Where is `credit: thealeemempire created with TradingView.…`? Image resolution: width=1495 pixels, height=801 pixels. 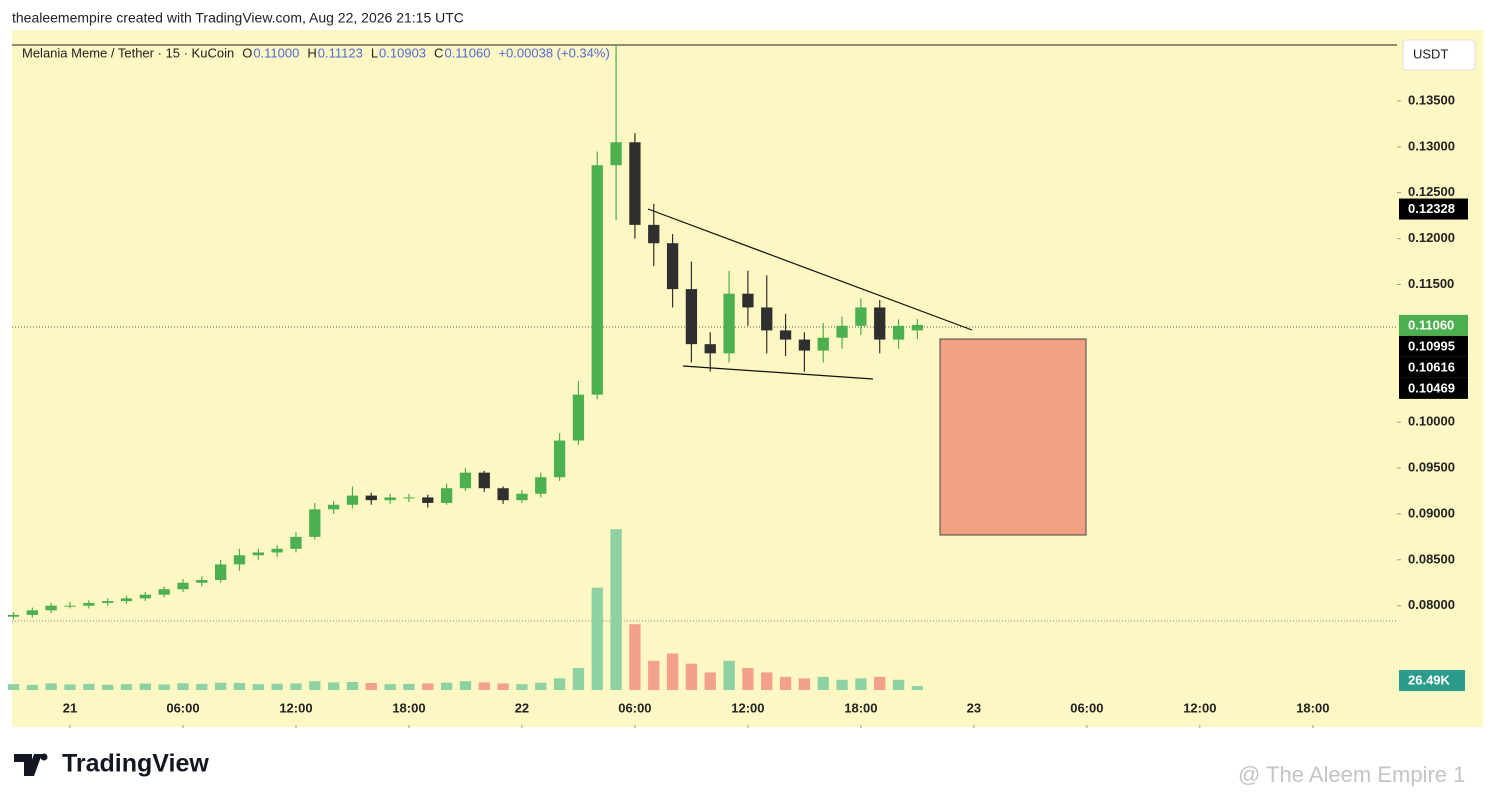 credit: thealeemempire created with TradingView.… is located at coordinates (238, 18).